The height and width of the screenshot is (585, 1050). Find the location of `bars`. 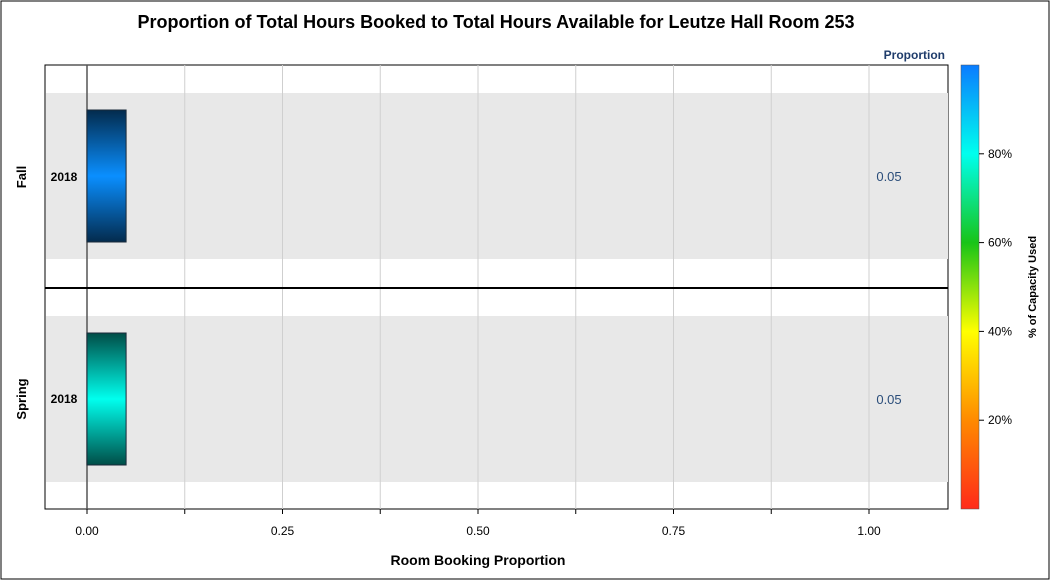

bars is located at coordinates (106, 287).